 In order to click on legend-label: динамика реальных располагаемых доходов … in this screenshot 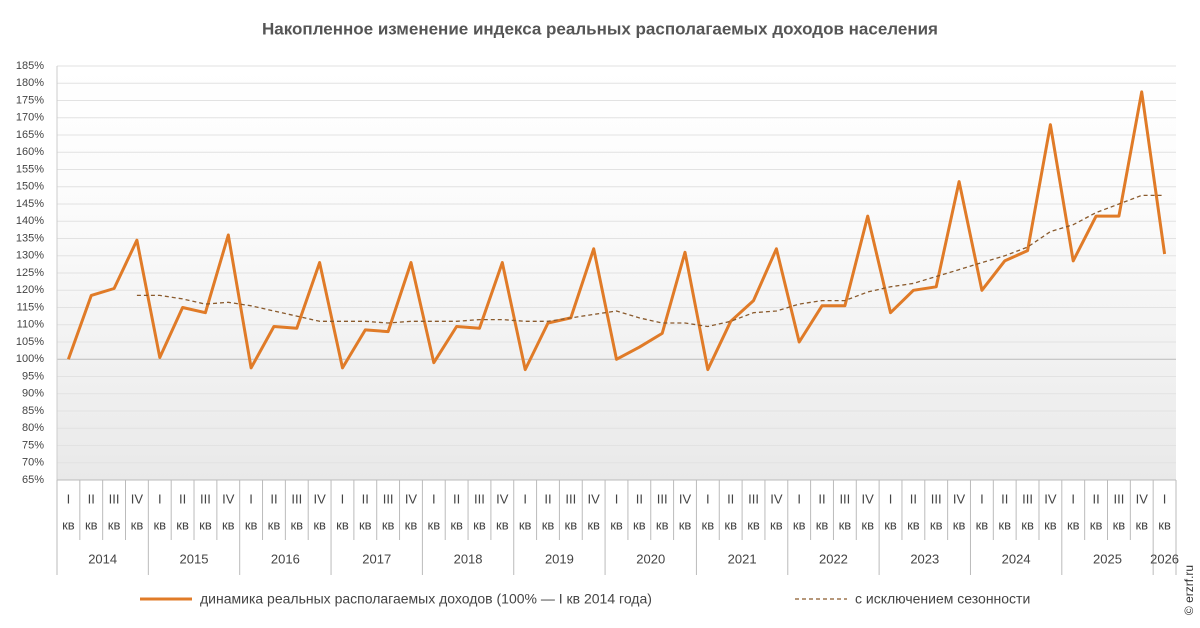, I will do `click(426, 599)`.